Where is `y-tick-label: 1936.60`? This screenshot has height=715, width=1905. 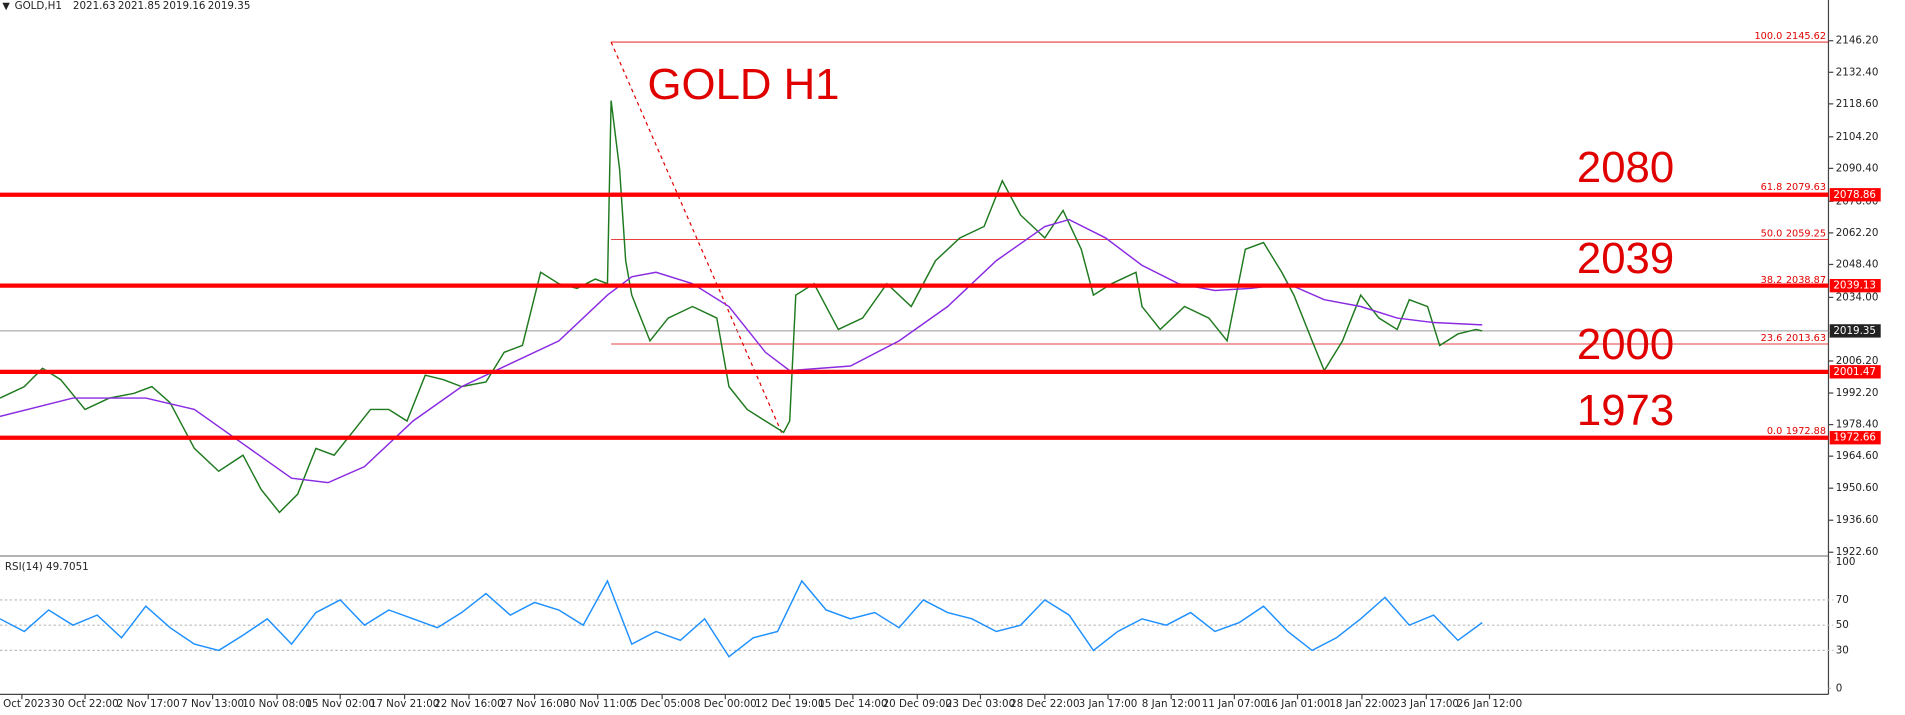
y-tick-label: 1936.60 is located at coordinates (1857, 520).